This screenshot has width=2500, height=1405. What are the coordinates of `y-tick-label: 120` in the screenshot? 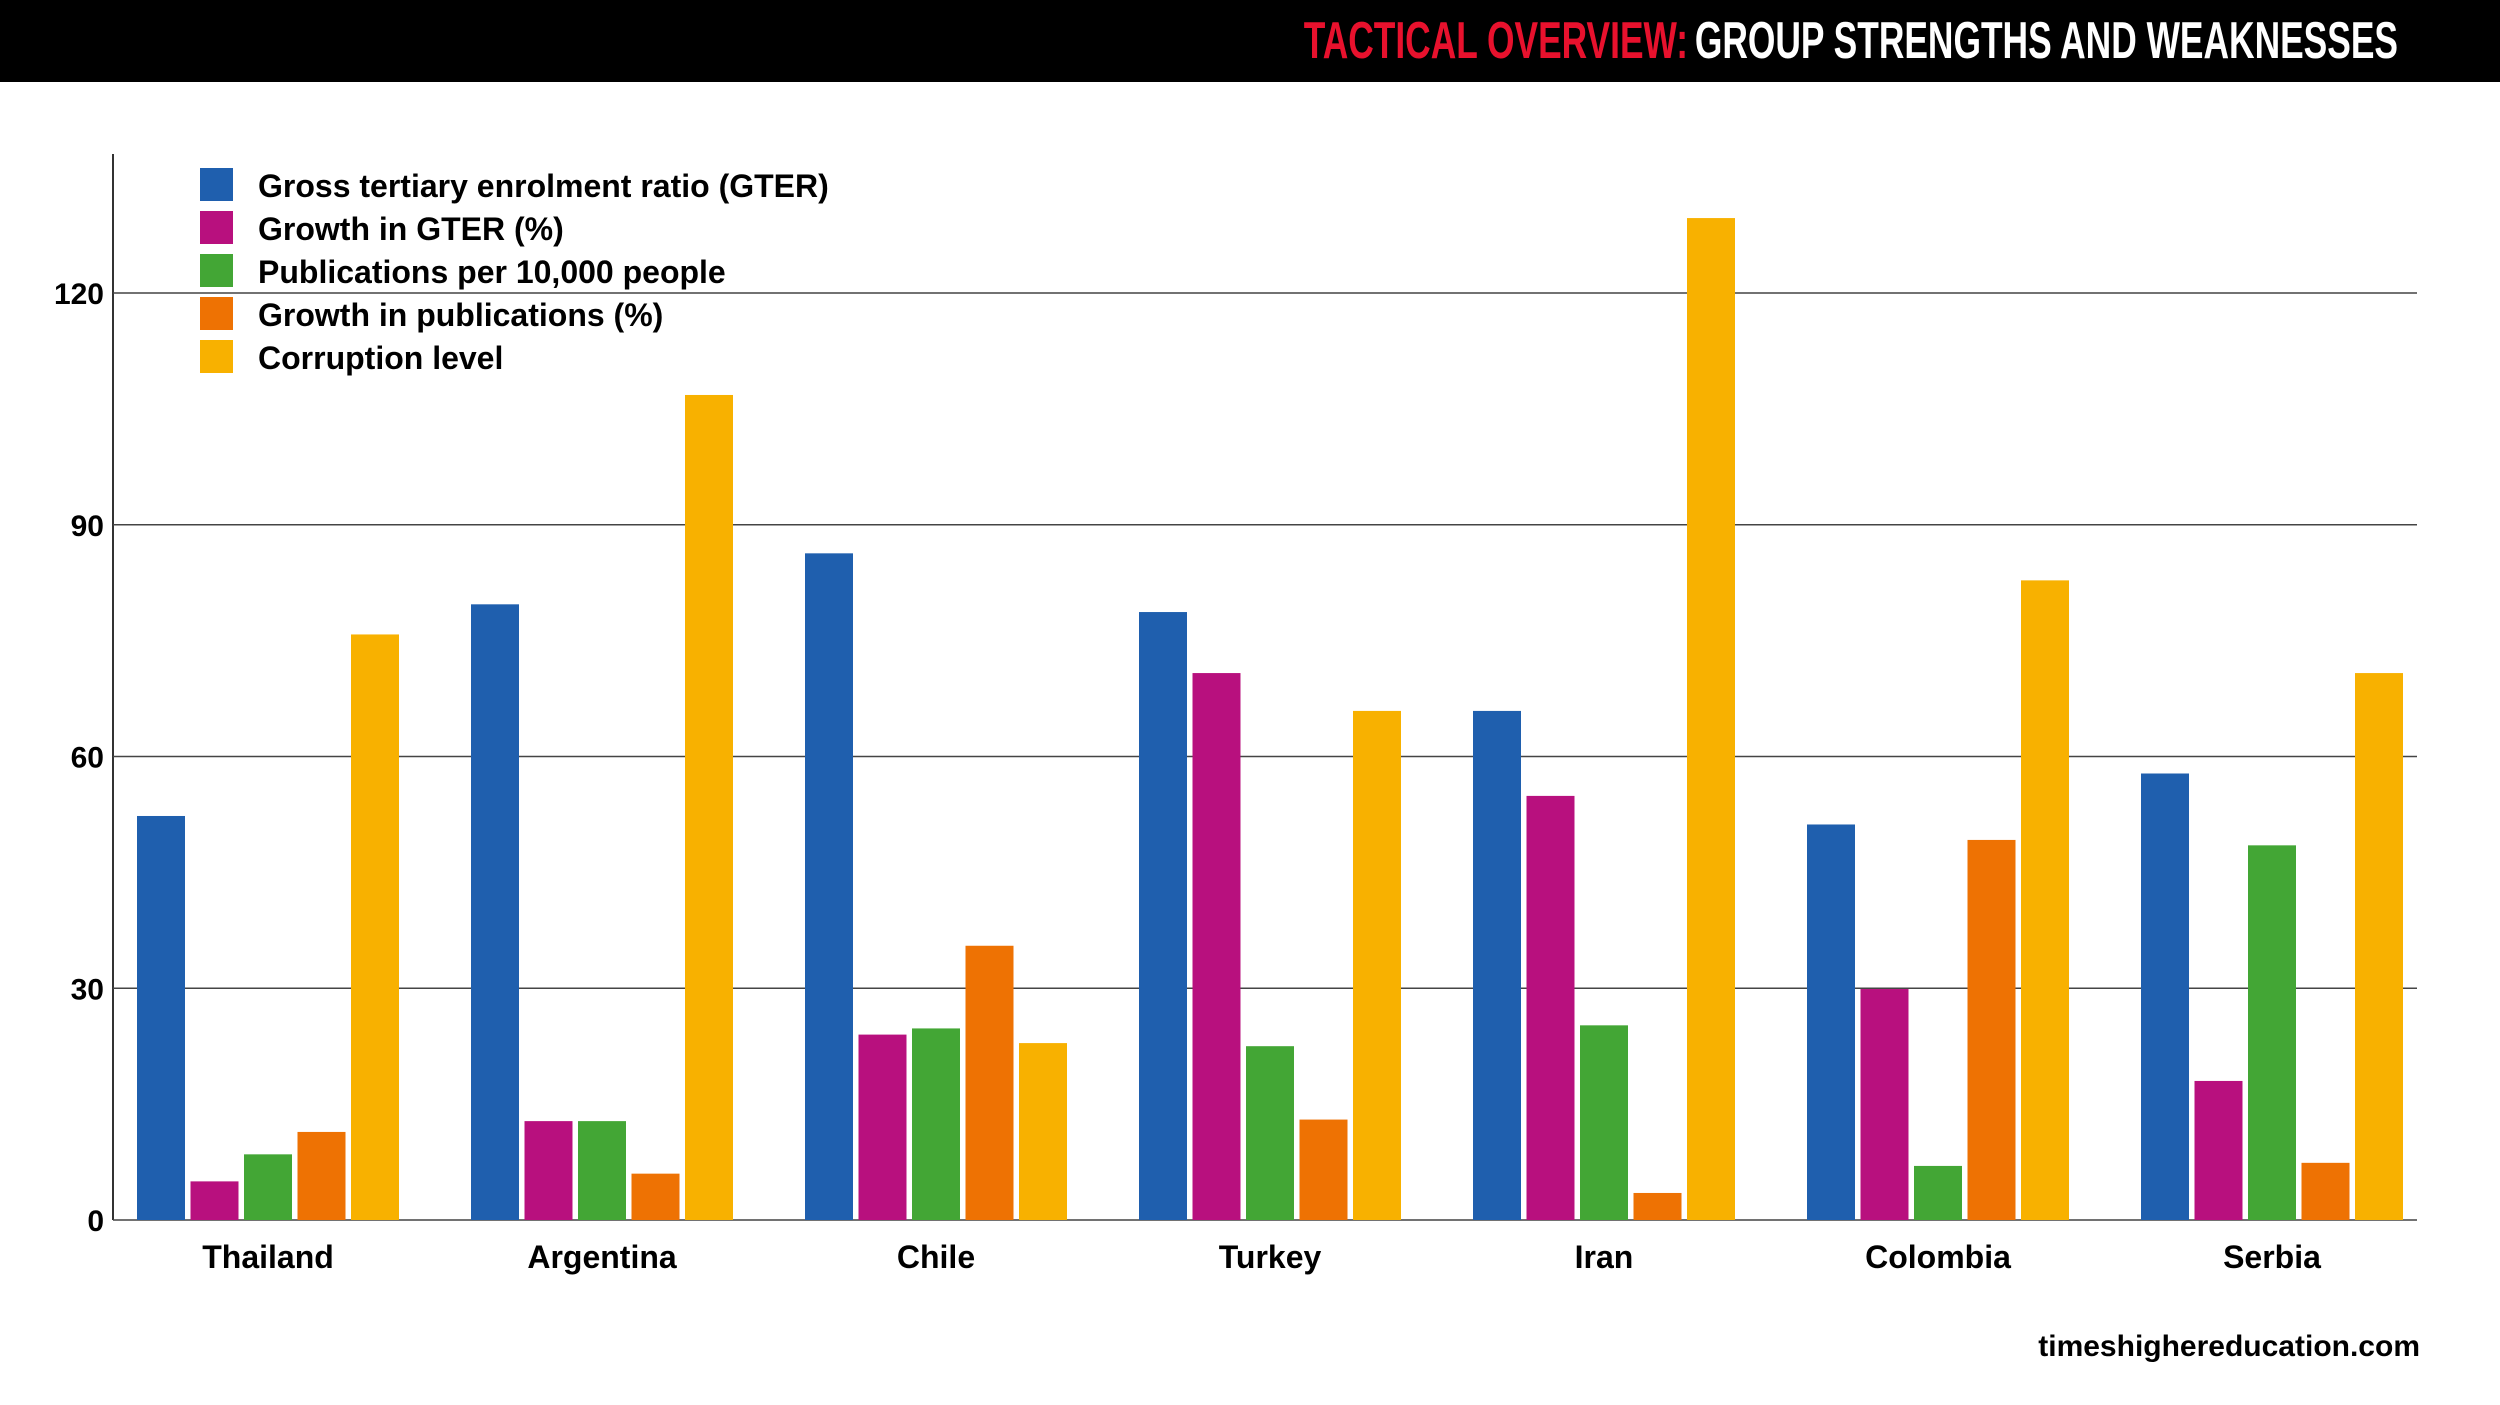 It's located at (79, 294).